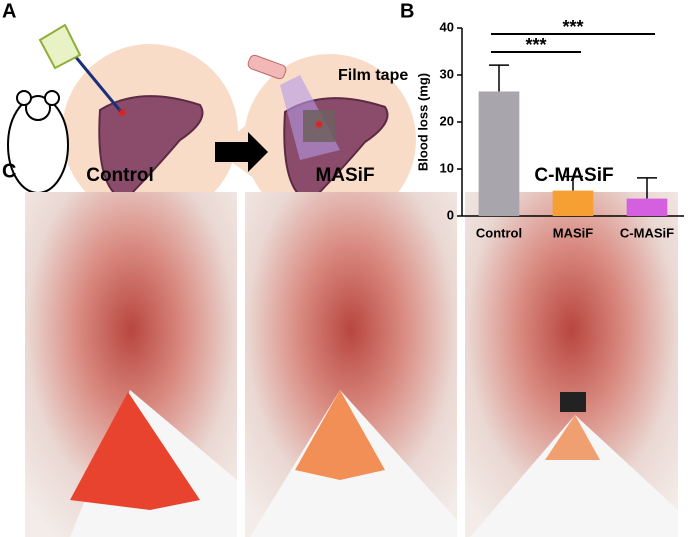 This screenshot has height=537, width=692. Describe the element at coordinates (447, 26) in the screenshot. I see `y-tick-label: 40` at that location.